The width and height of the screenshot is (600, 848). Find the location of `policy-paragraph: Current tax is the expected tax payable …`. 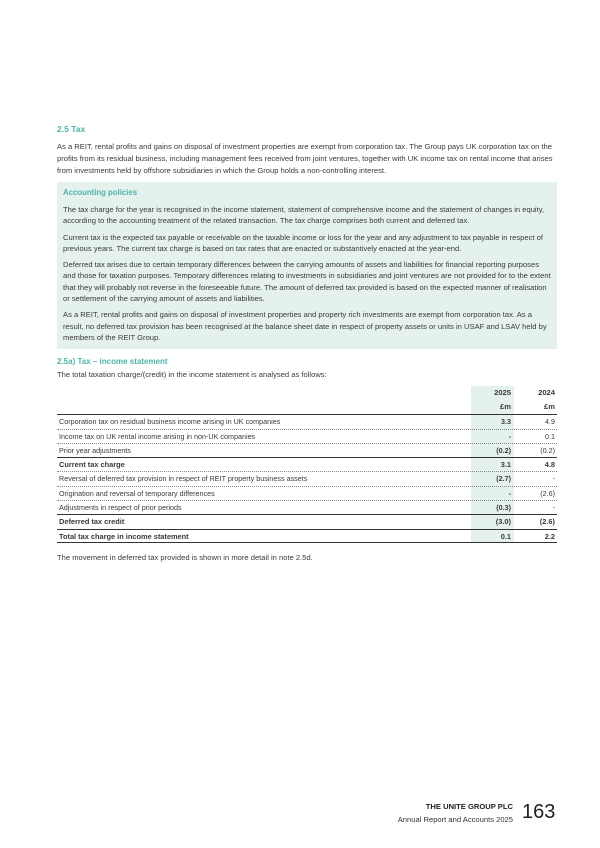

policy-paragraph: Current tax is the expected tax payable … is located at coordinates (303, 242).